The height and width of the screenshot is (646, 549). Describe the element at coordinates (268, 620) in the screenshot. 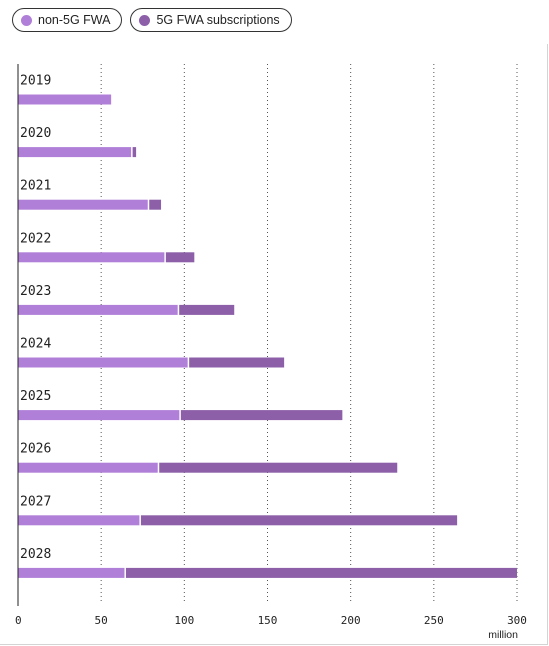

I see `x-tick-label-150: 150` at that location.